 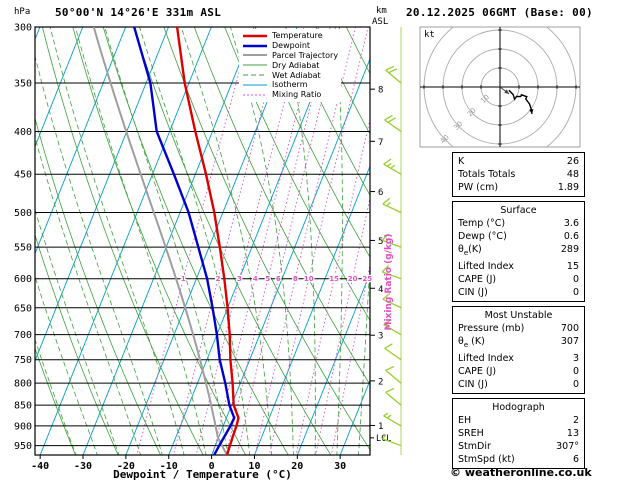 What do you see at coordinates (23, 384) in the screenshot?
I see `pressure-tick-label: 800` at bounding box center [23, 384].